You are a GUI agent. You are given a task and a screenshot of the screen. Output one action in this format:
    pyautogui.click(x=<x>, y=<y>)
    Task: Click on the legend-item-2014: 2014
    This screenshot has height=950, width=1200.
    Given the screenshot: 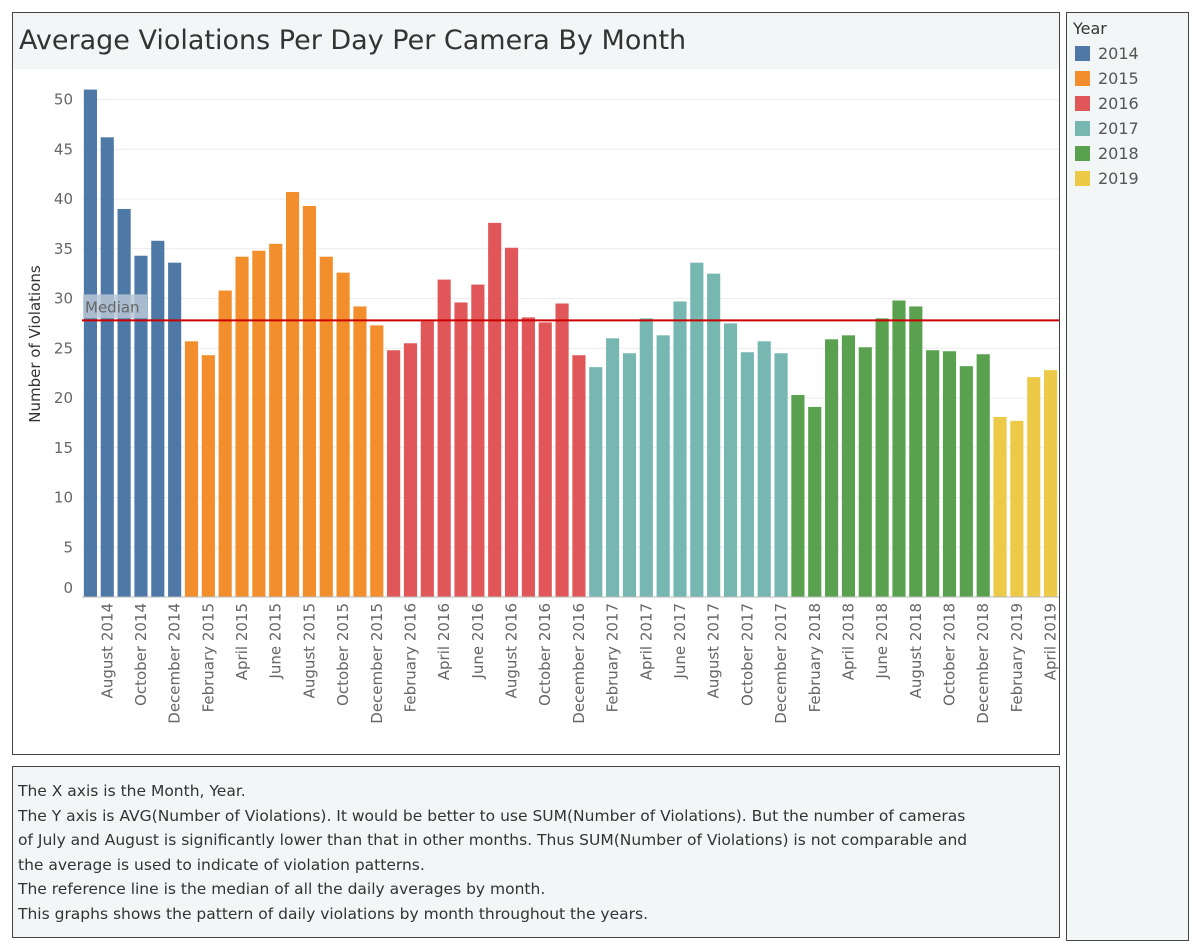 What is the action you would take?
    pyautogui.click(x=1107, y=53)
    